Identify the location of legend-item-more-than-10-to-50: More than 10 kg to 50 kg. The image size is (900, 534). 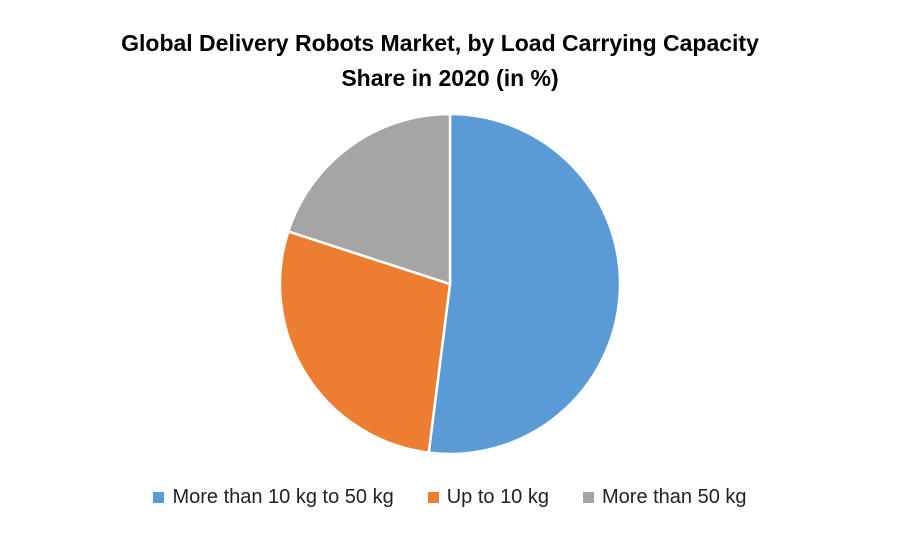
(273, 497).